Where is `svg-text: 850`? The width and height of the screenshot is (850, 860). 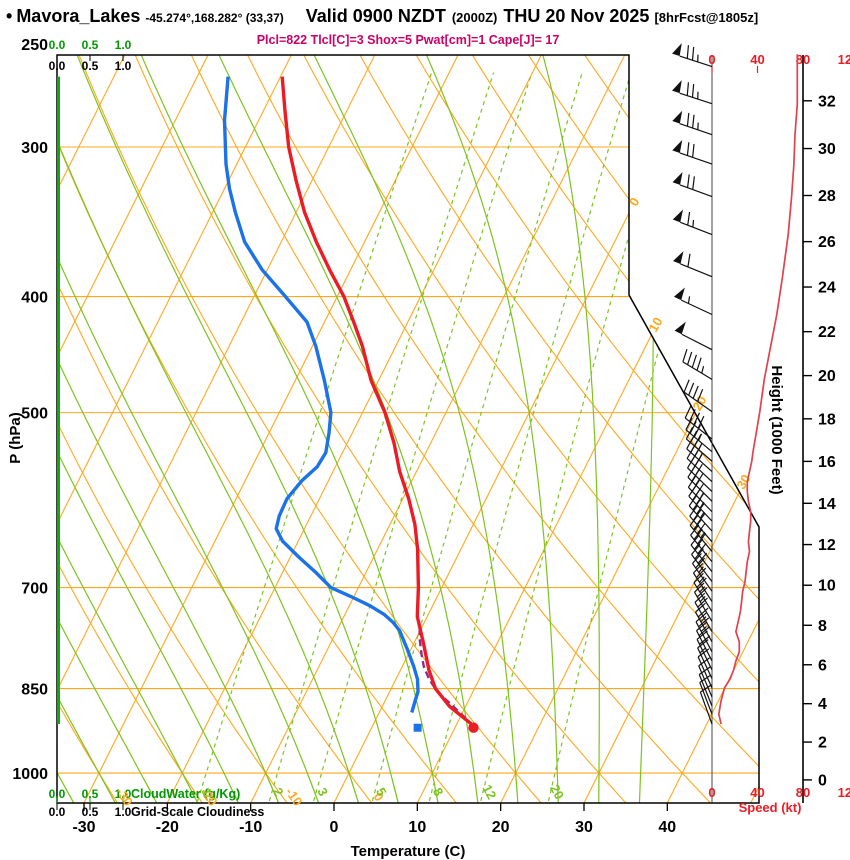 svg-text: 850 is located at coordinates (34, 690).